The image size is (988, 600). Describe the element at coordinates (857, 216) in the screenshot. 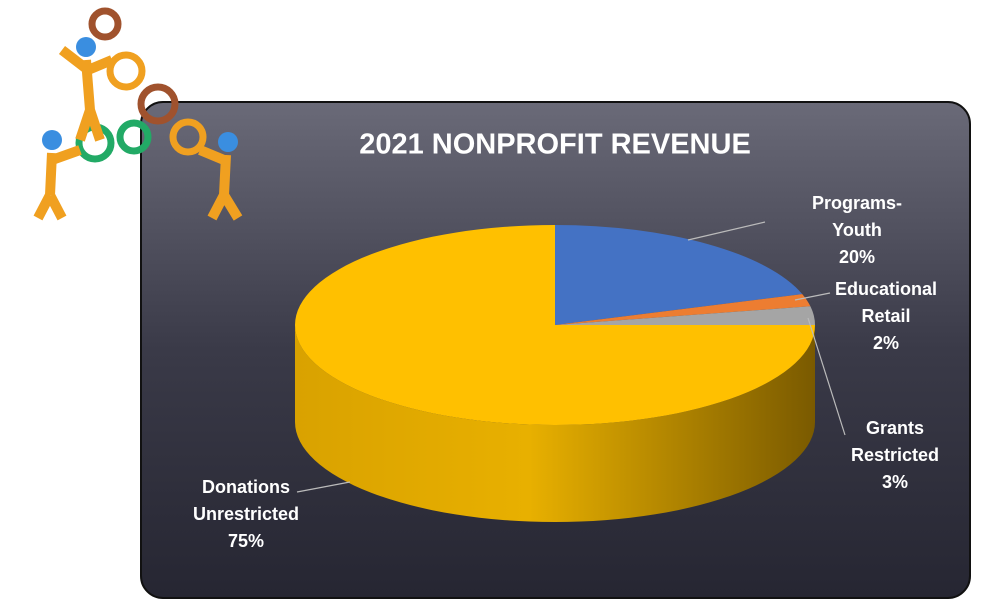

I see `category-label: Programs- Youth` at that location.